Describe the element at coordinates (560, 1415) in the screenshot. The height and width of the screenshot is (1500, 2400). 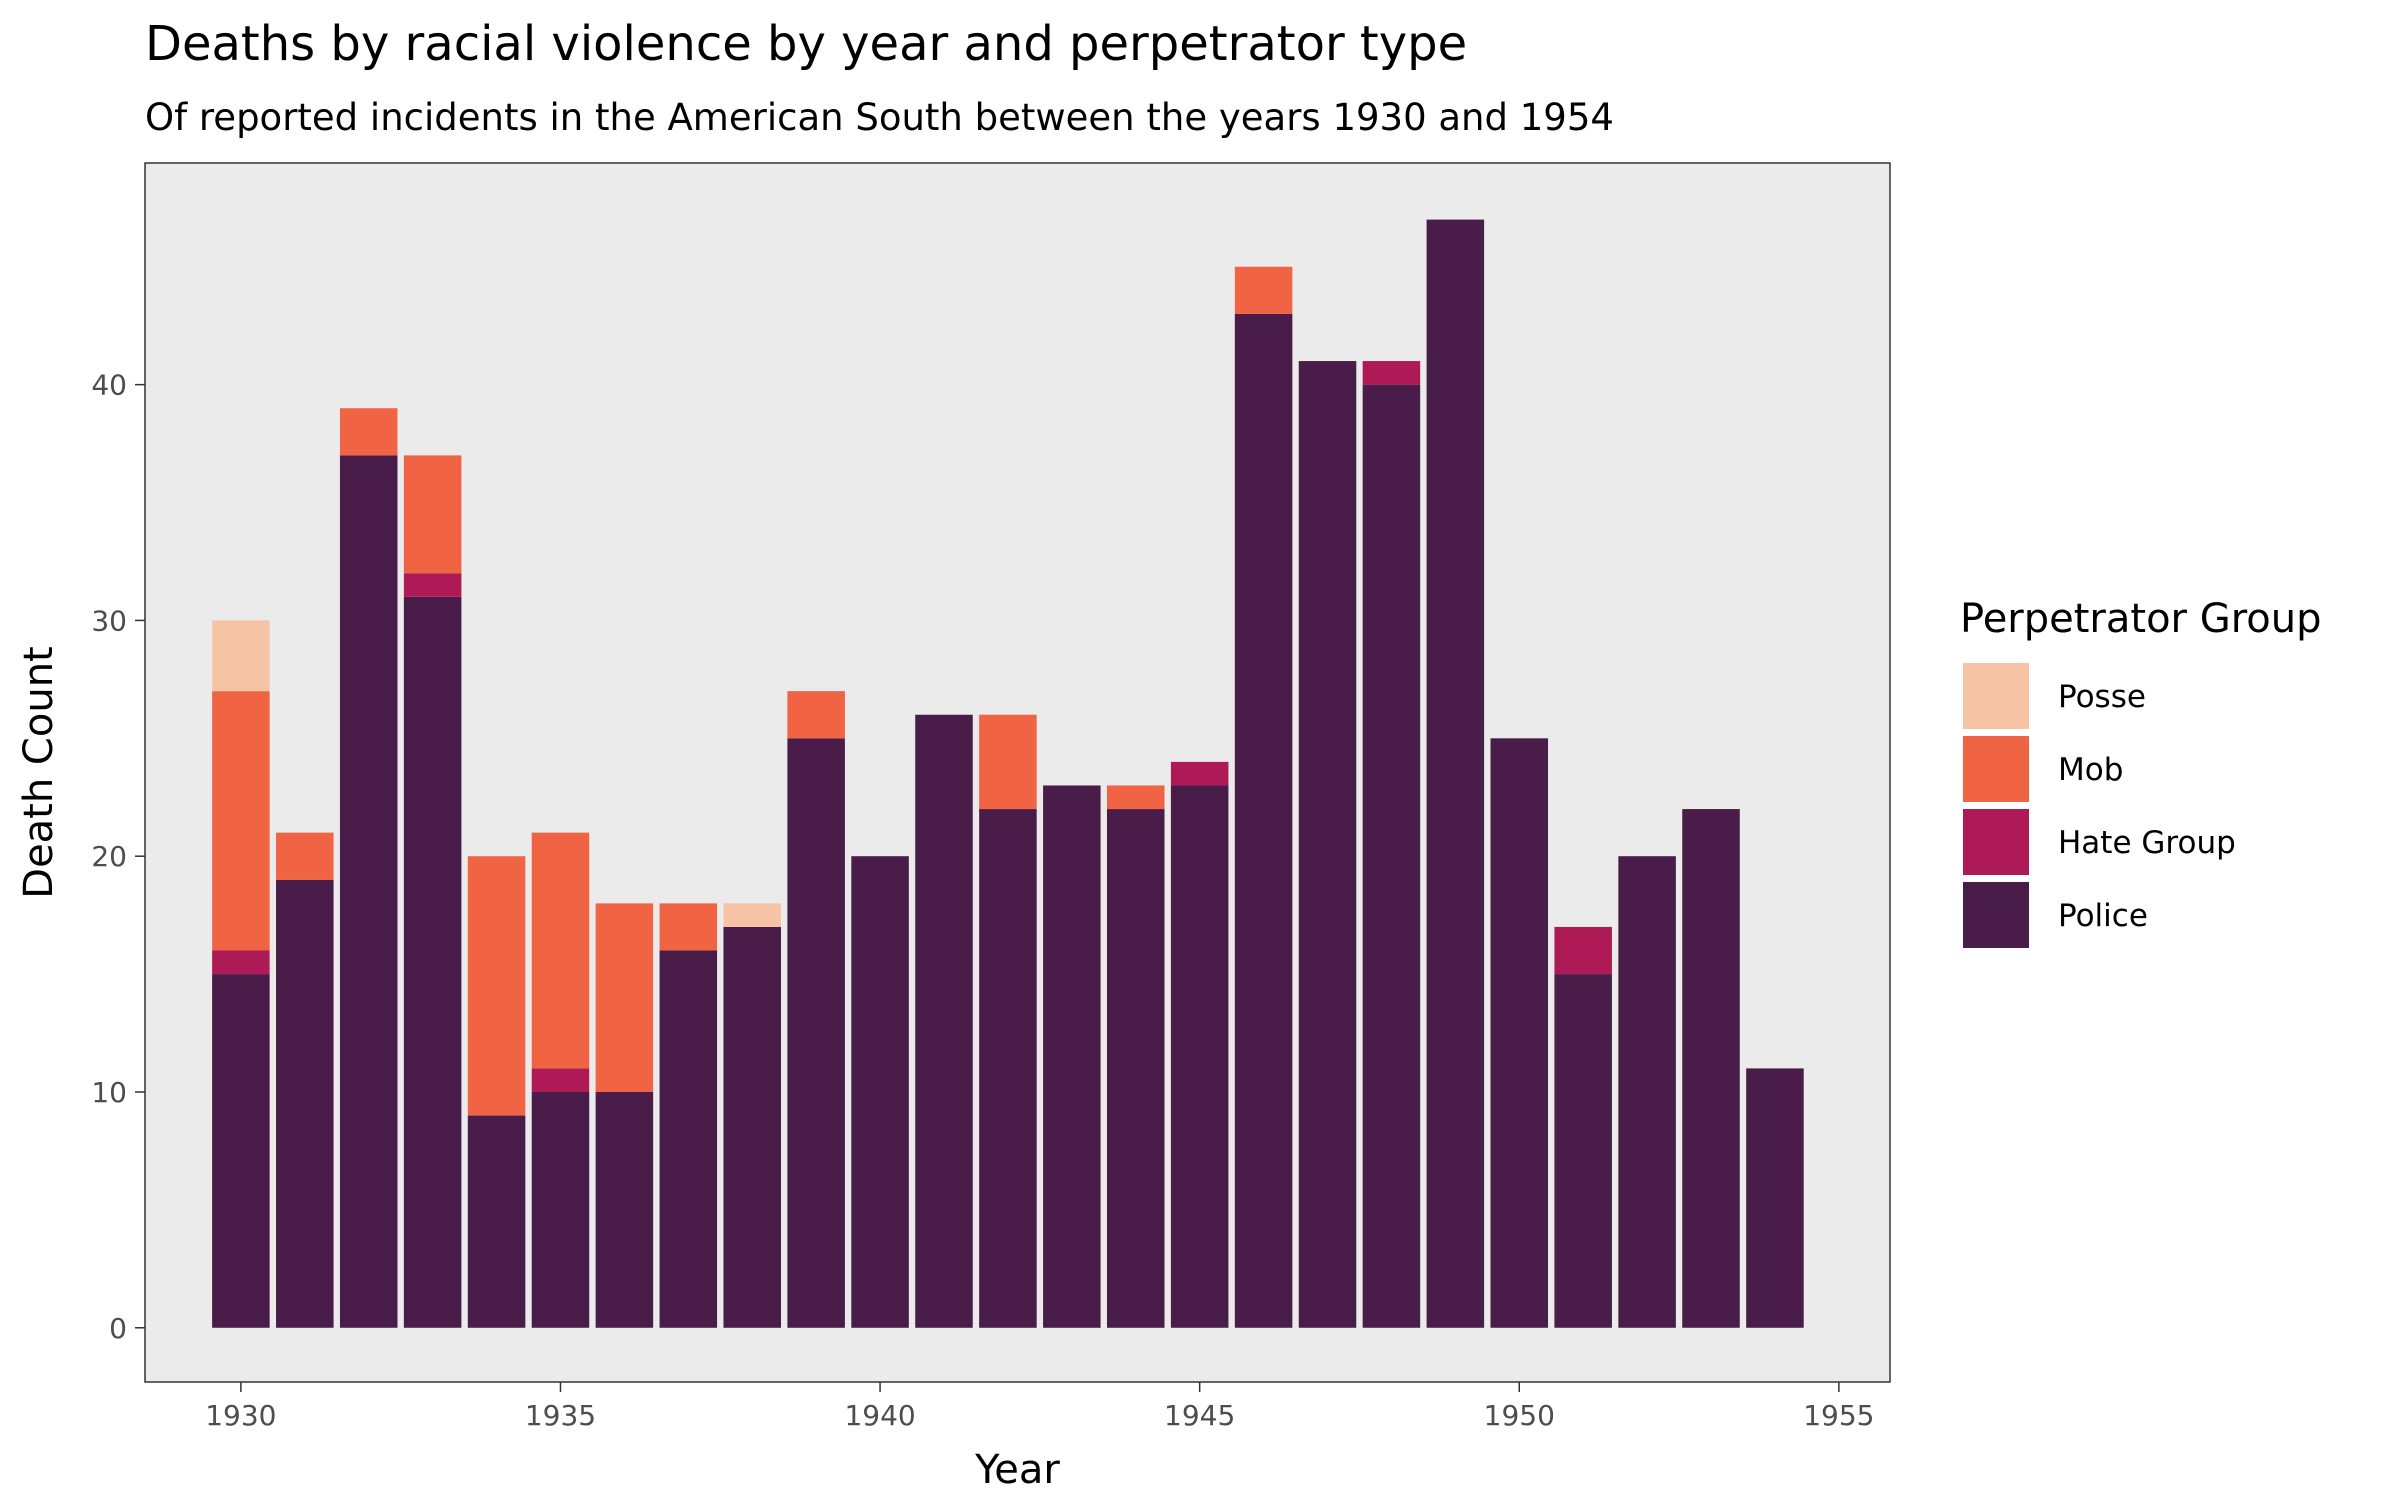
I see `x-tick-label: 1935` at that location.